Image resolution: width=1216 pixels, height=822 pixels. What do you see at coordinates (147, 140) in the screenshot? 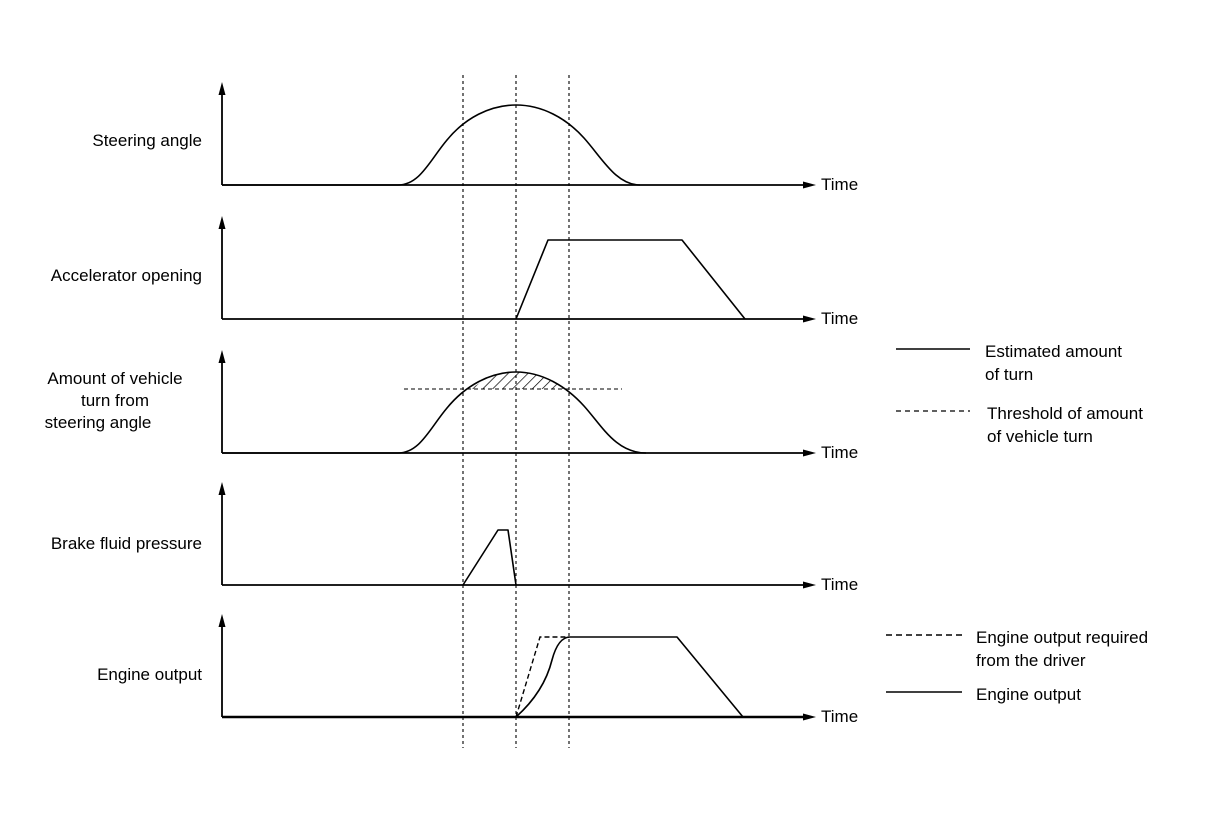
I see `panel-label-steering-angle: Steering angle` at bounding box center [147, 140].